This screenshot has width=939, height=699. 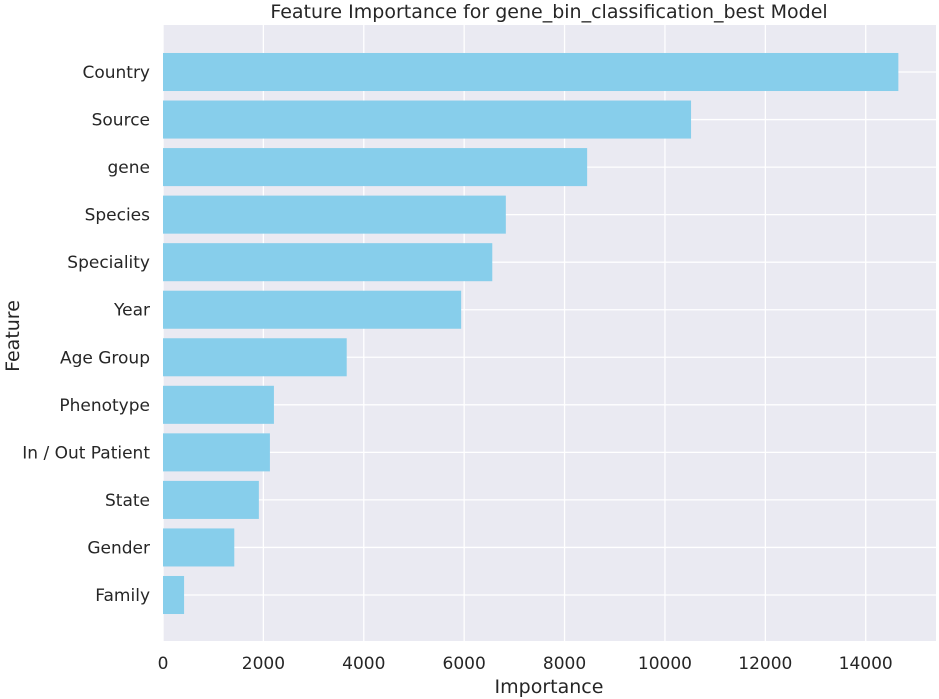 I want to click on bar-gender, so click(x=199, y=547).